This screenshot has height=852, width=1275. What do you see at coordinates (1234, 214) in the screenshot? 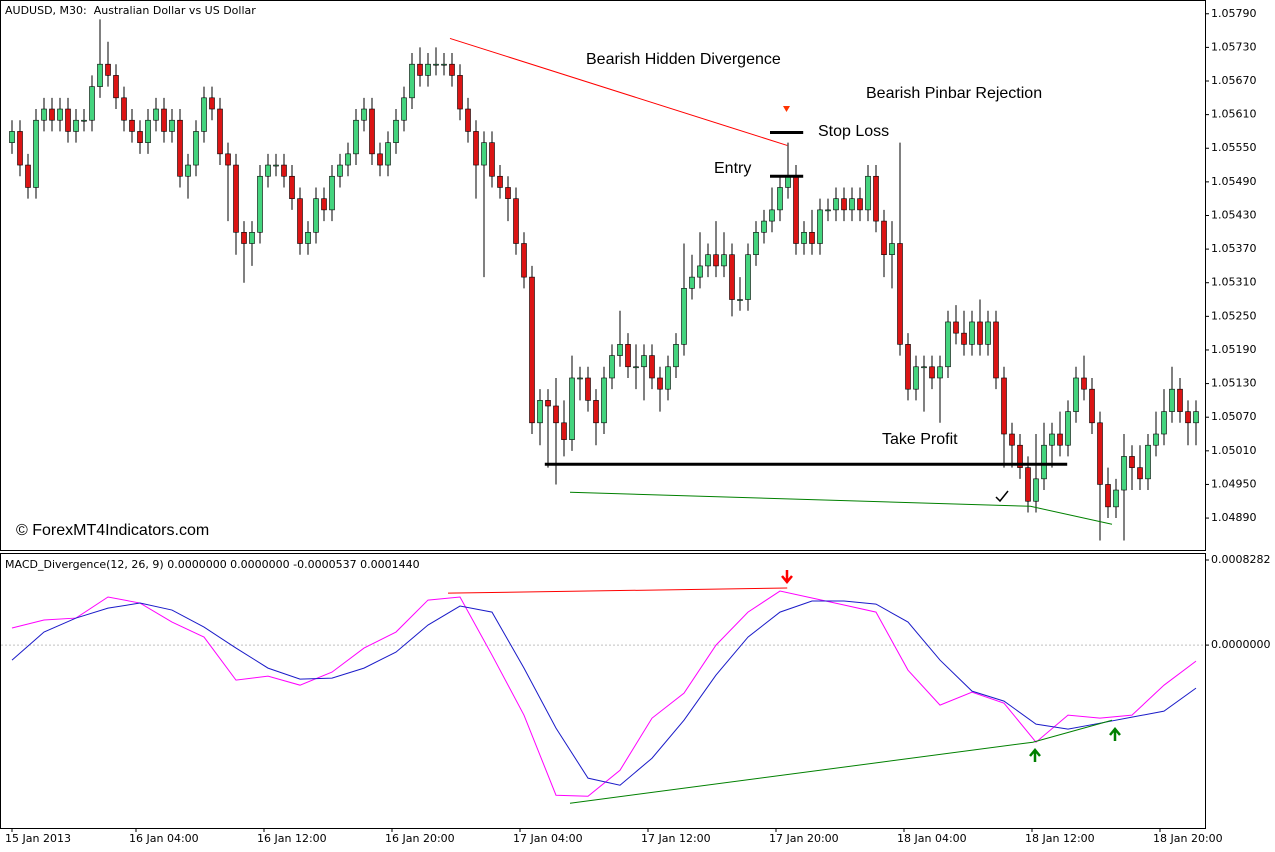
I see `y-tick-label: 1.05430` at bounding box center [1234, 214].